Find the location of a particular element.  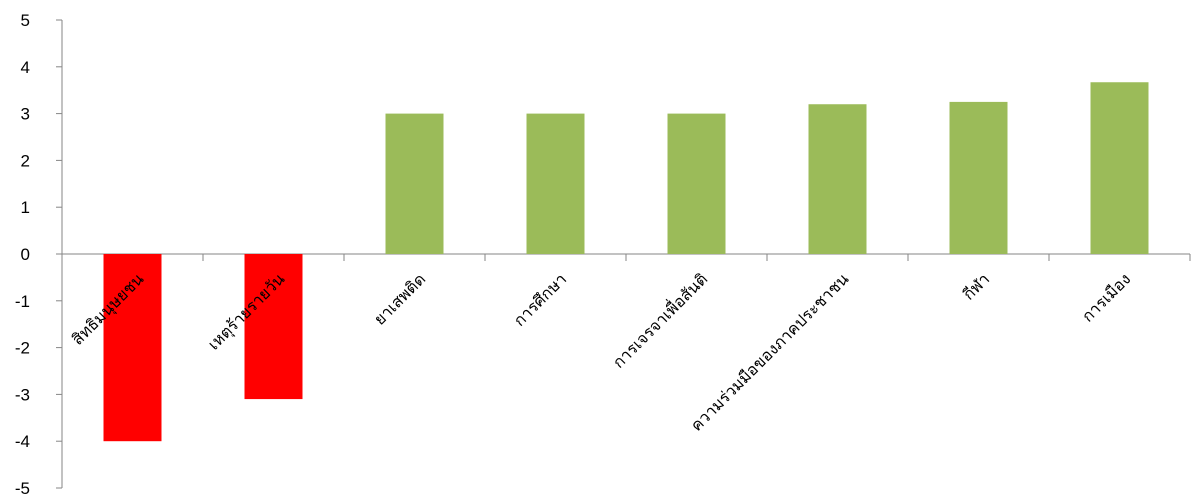

y-axis: 5 4 3 2 1 0 -1 -2 -3 -4 -5 is located at coordinates (39, 253).